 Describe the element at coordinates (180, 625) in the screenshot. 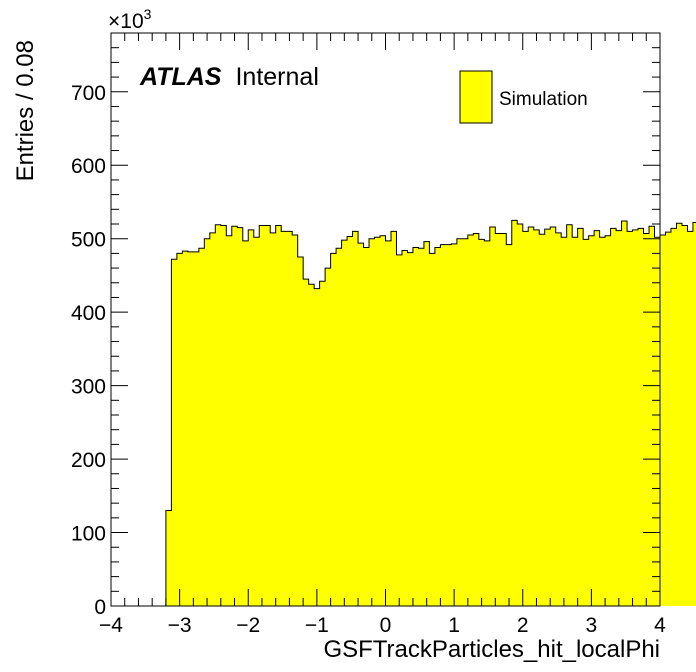

I see `x-tick-label: −3` at that location.